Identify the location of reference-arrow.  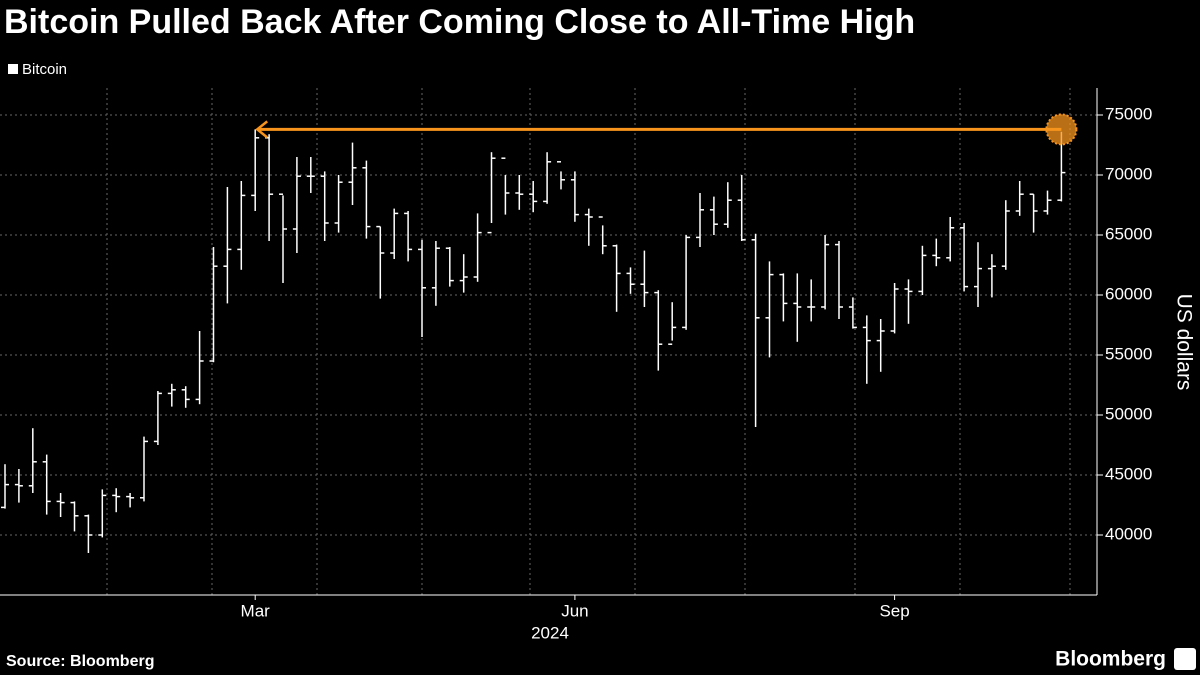
(261, 129).